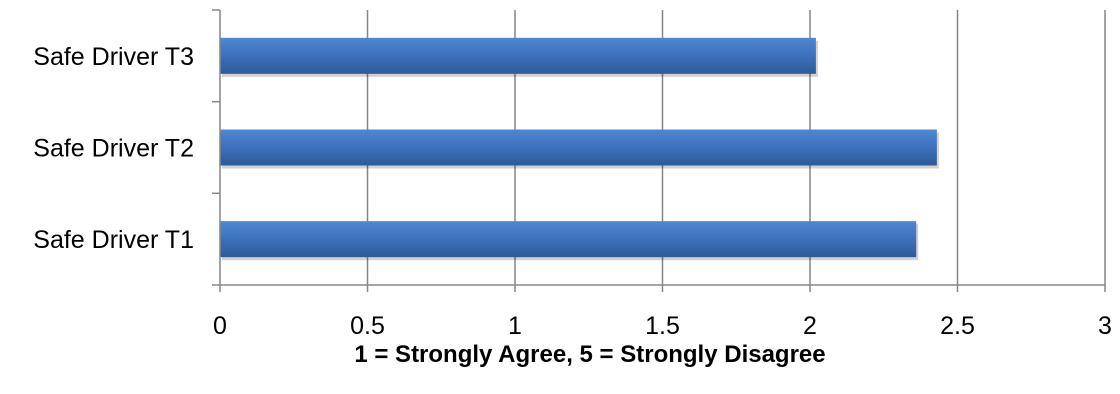 The image size is (1120, 394). I want to click on category-label: Safe Driver T3, so click(113, 57).